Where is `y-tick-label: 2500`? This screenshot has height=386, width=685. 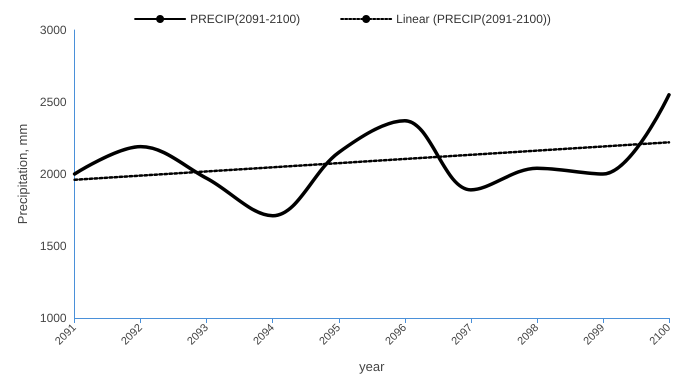 y-tick-label: 2500 is located at coordinates (53, 102).